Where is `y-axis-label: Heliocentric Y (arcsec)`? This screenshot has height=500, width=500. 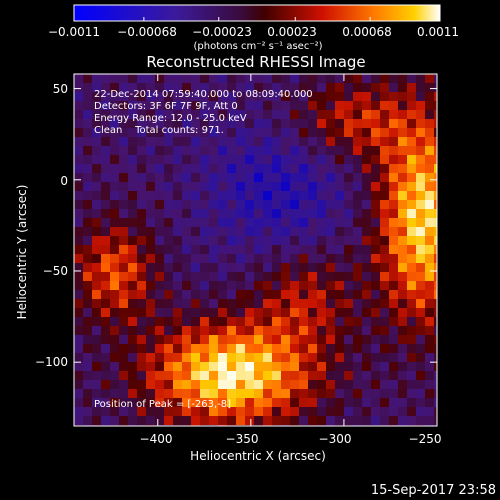
y-axis-label: Heliocentric Y (arcsec) is located at coordinates (22, 252).